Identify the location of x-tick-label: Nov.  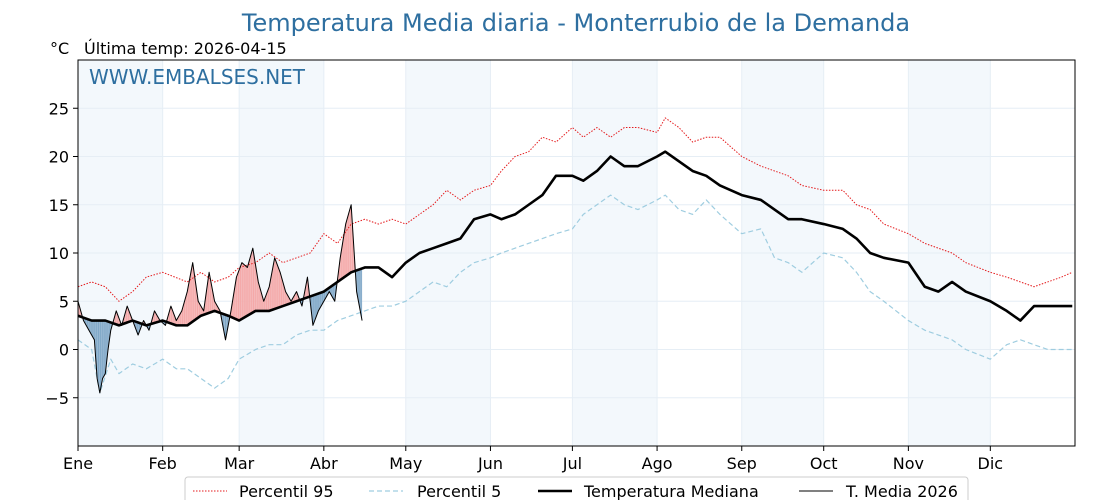
(908, 463).